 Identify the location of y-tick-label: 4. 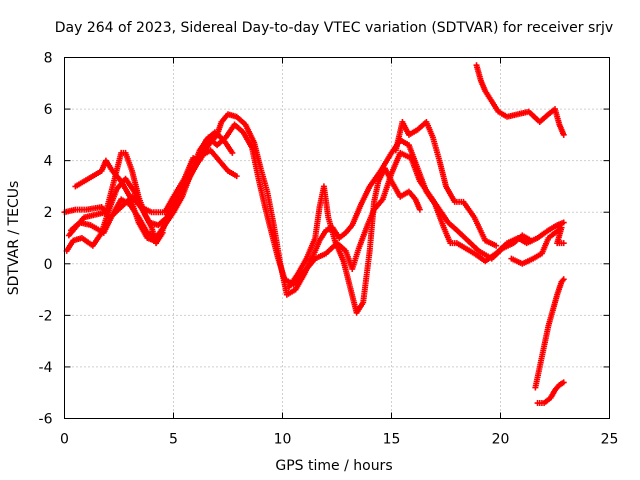
(48, 162).